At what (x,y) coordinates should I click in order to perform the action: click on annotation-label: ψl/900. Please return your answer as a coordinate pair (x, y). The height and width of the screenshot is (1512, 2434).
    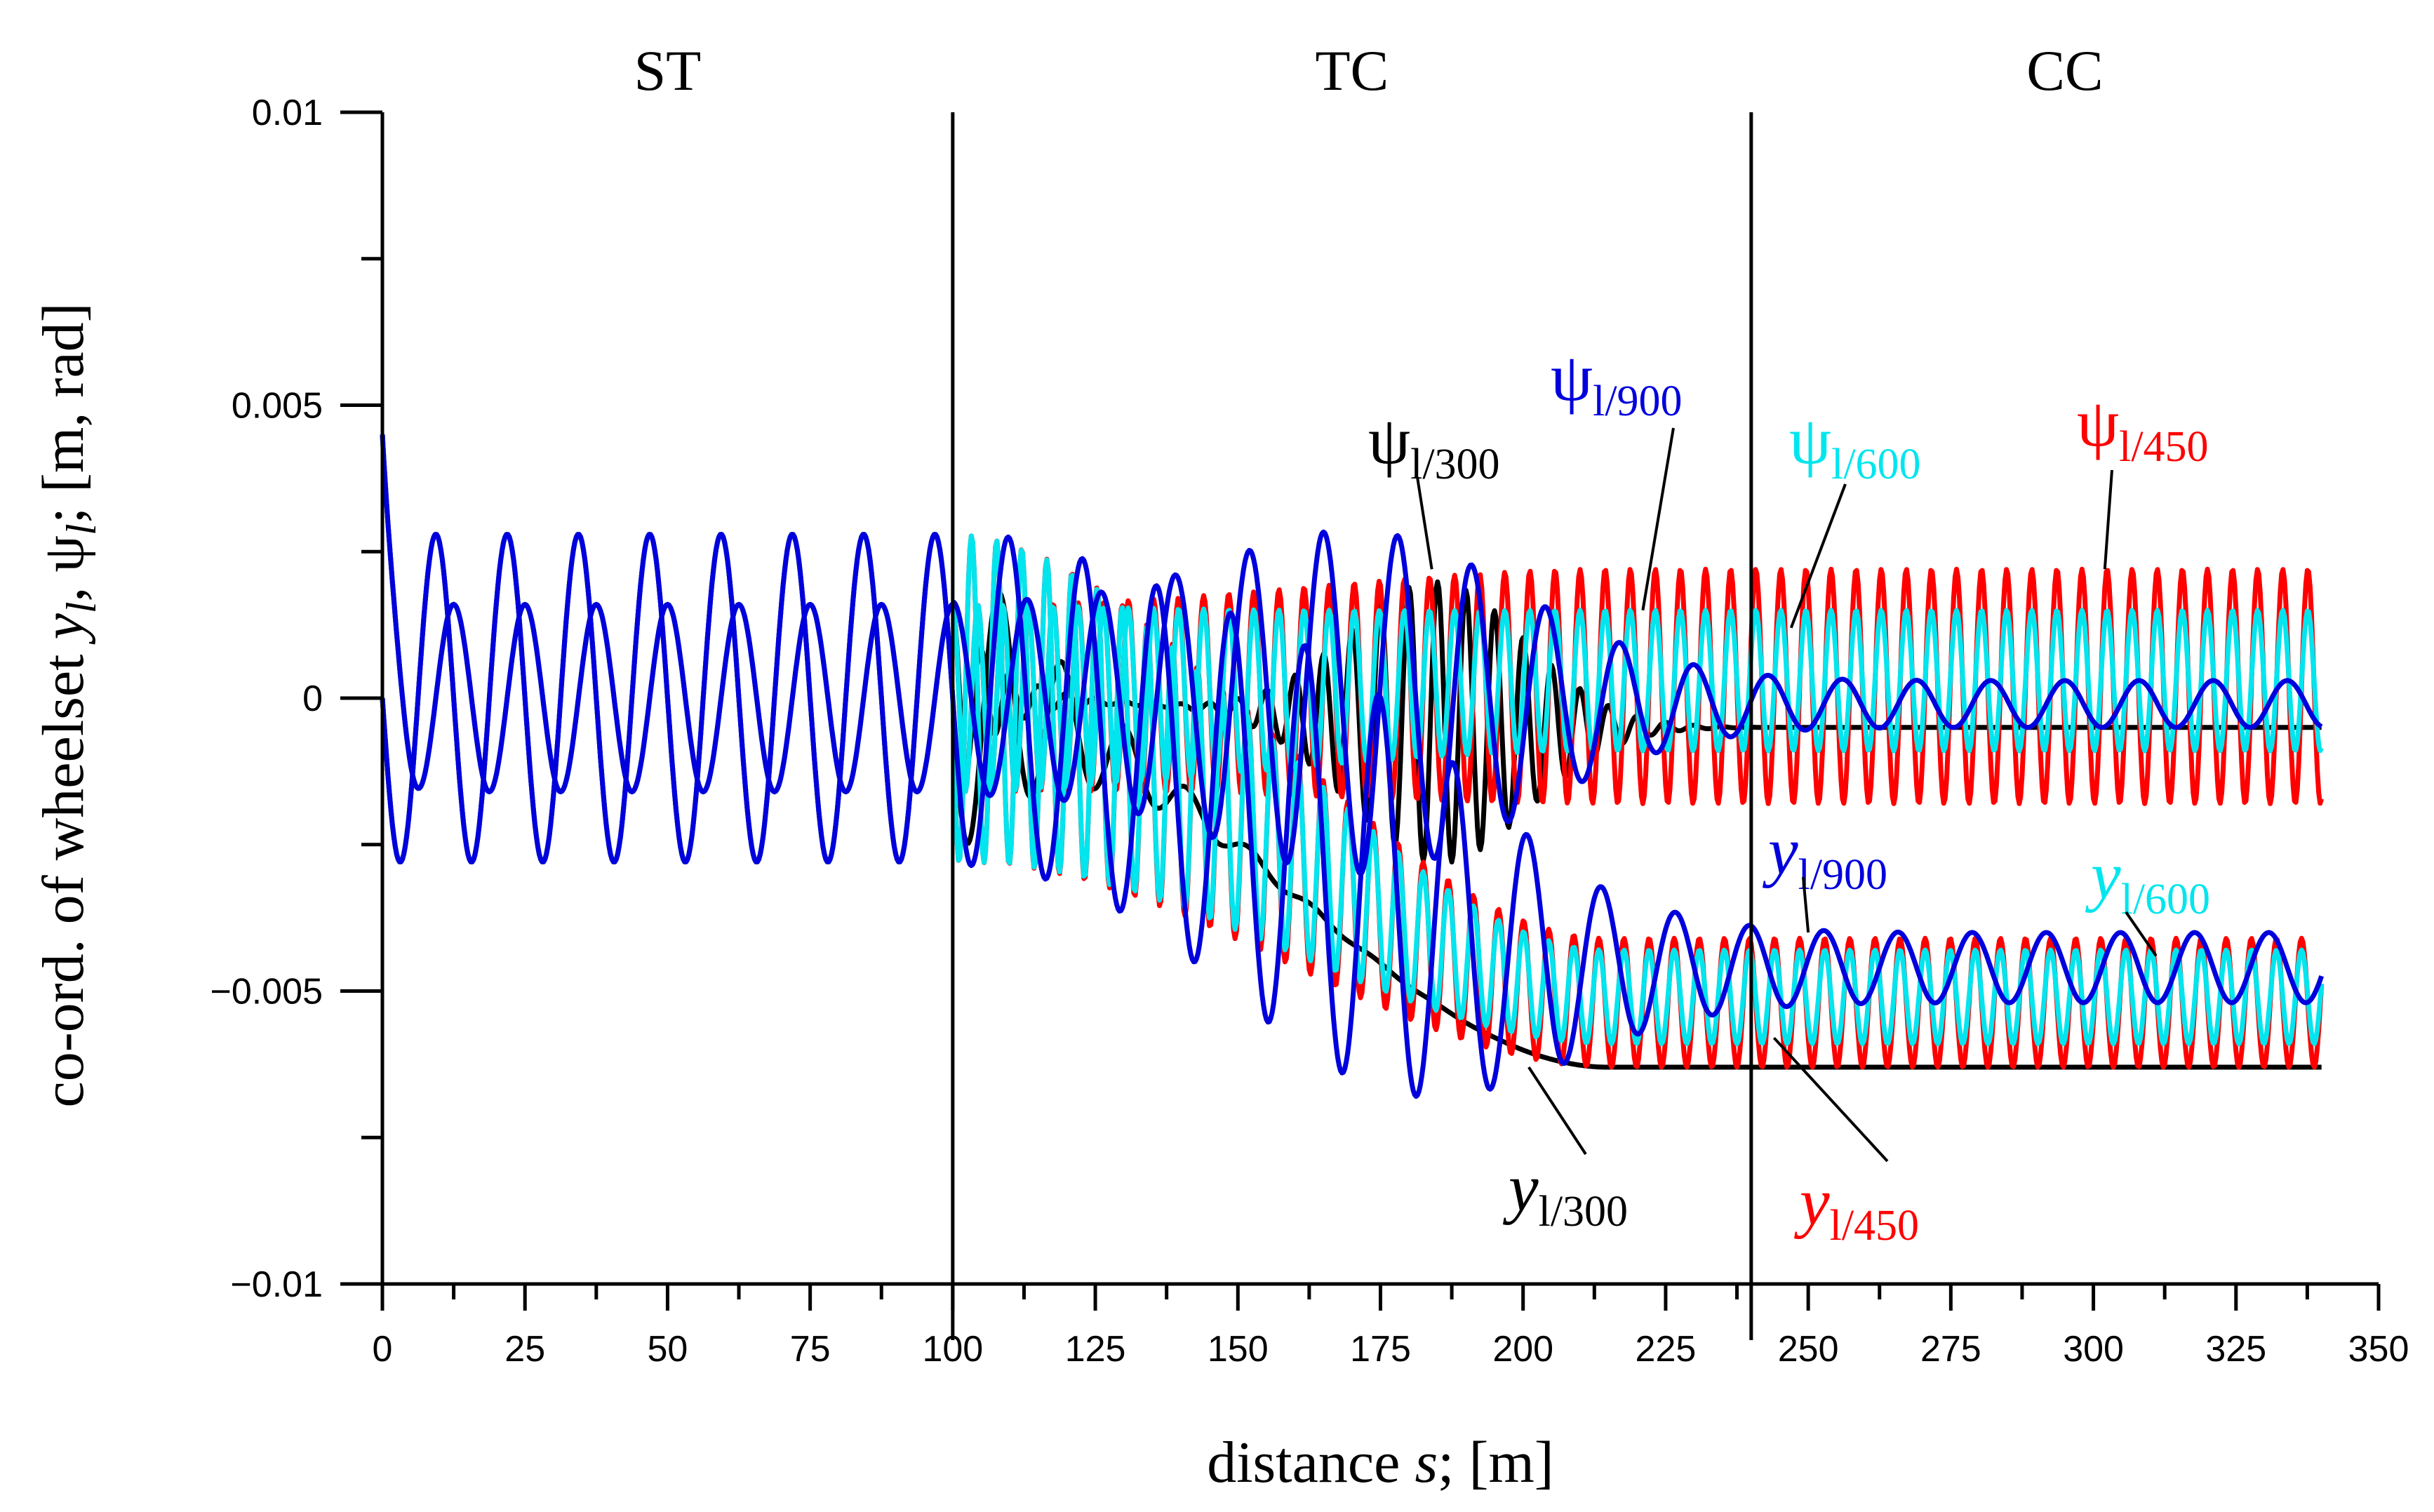
    Looking at the image, I should click on (1617, 382).